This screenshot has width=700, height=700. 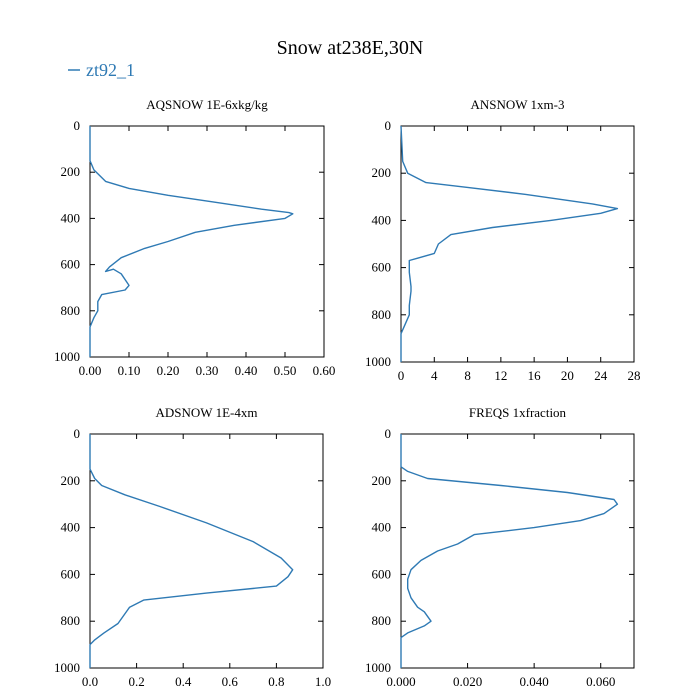 I want to click on x-tick-label: 0.040, so click(x=534, y=681).